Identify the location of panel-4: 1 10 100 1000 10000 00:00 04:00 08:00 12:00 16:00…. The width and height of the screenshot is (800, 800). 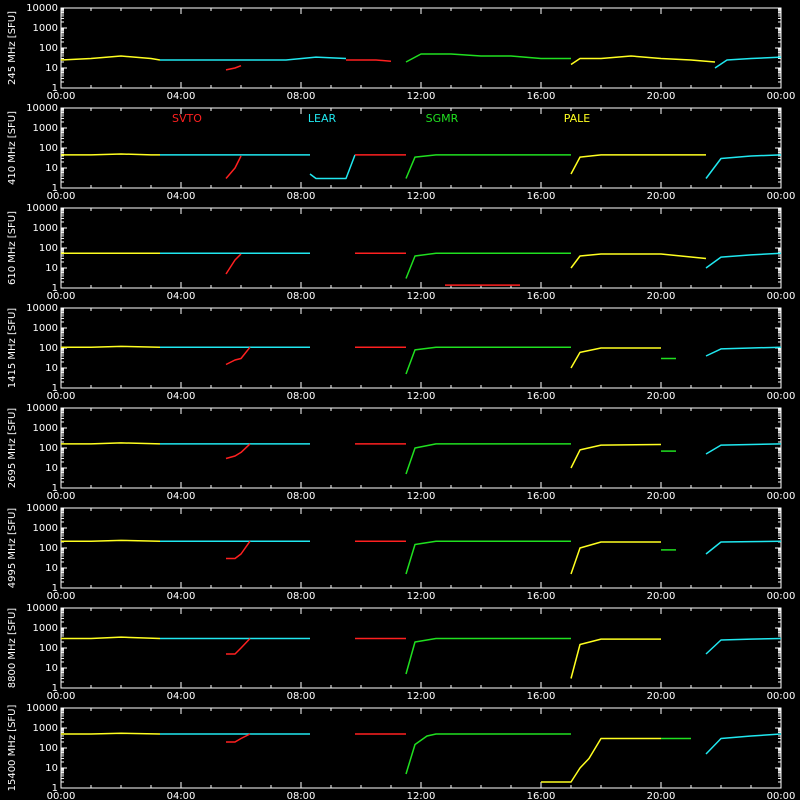
(401, 352).